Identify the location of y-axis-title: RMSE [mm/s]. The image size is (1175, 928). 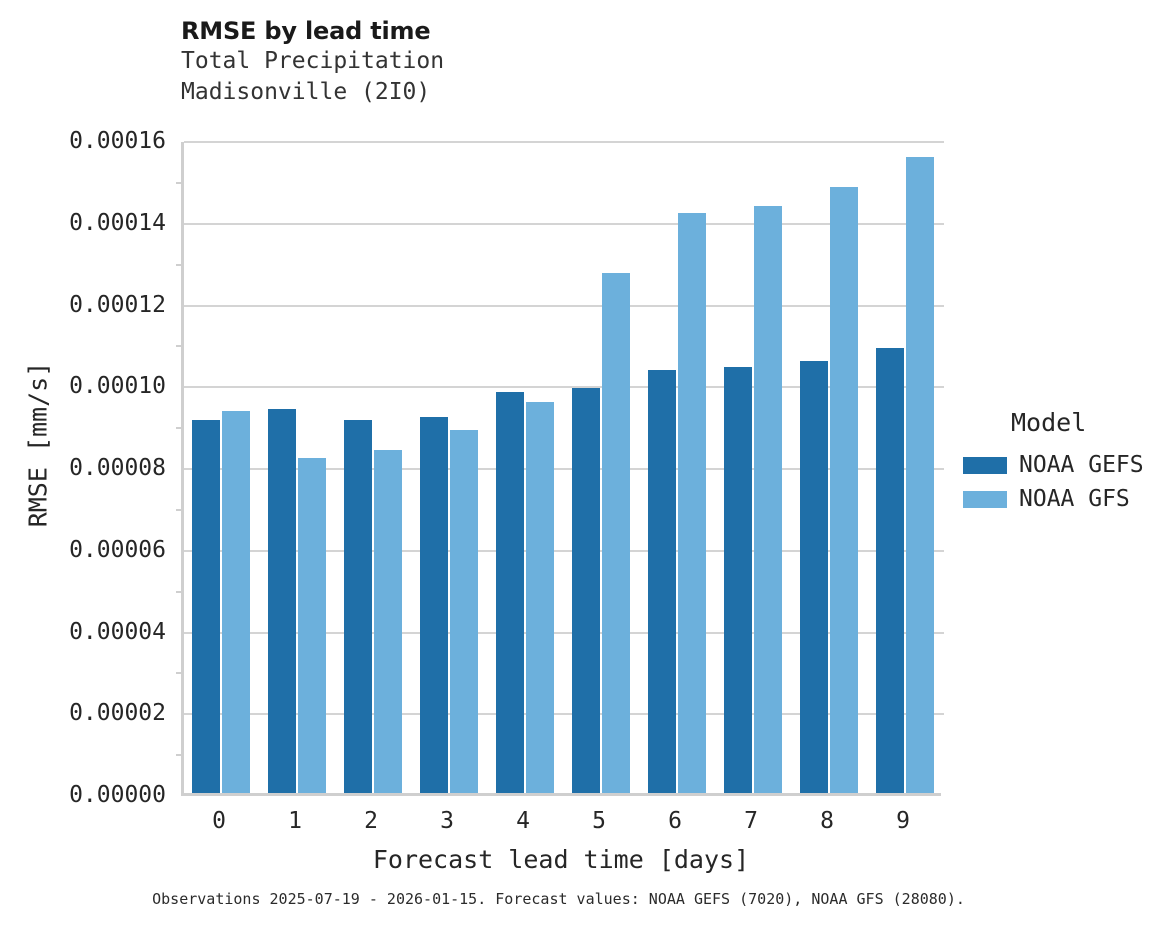
(38, 444).